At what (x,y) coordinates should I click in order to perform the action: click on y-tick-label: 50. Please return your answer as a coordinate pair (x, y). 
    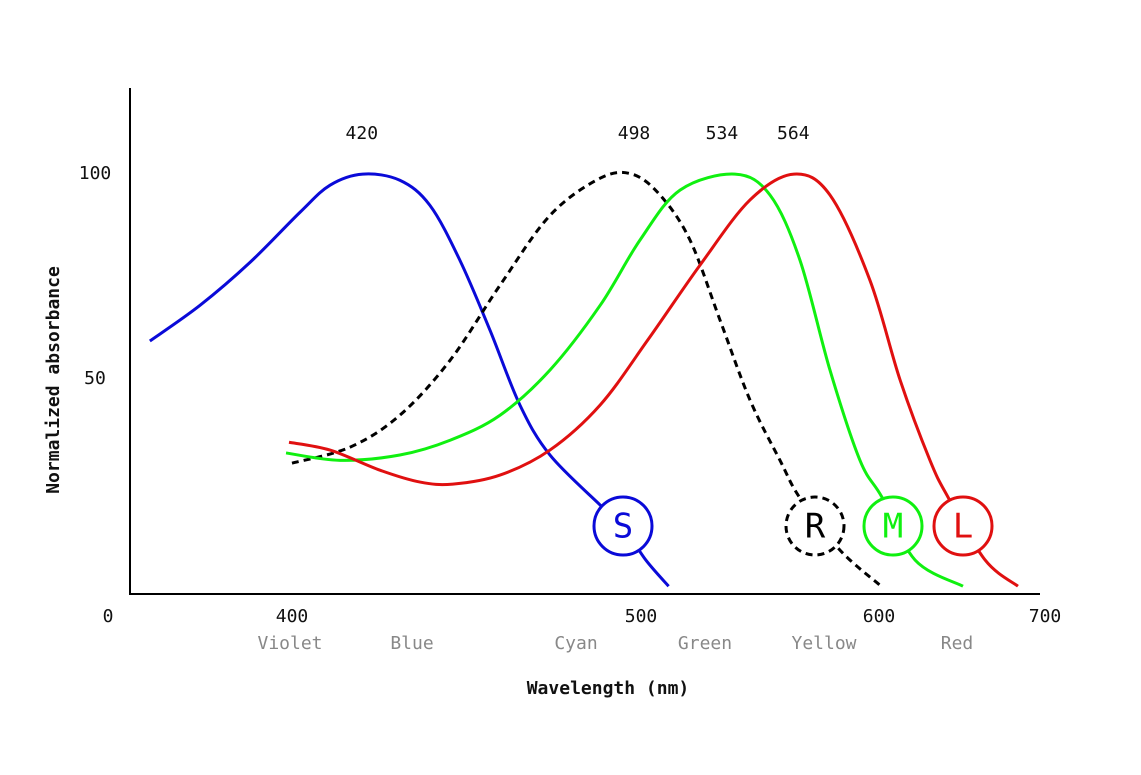
    Looking at the image, I should click on (95, 378).